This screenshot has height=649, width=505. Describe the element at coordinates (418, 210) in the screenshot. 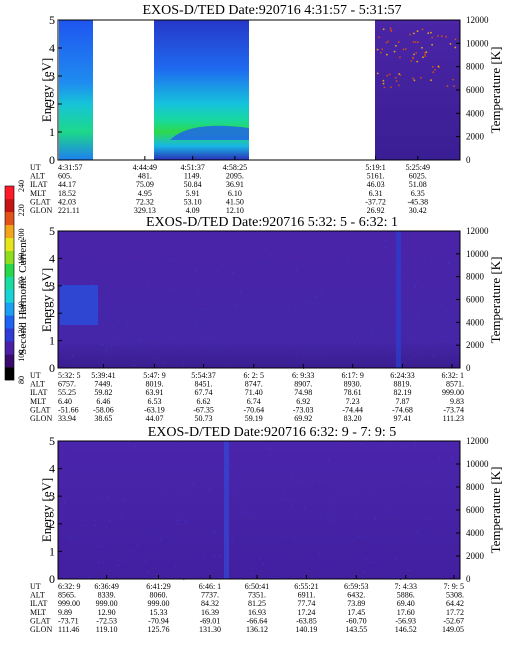

I see `ephemeris-value: 30.42` at that location.